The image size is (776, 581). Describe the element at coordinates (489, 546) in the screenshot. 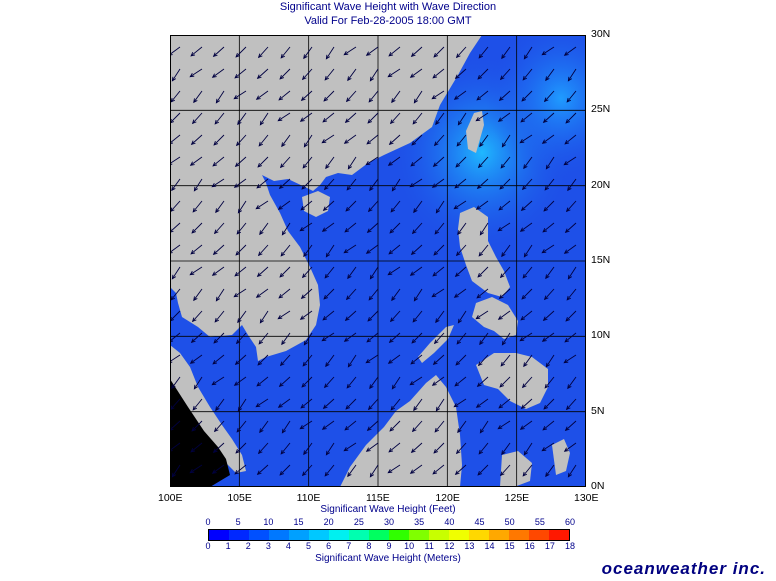

I see `meter-tick-label: 14` at that location.